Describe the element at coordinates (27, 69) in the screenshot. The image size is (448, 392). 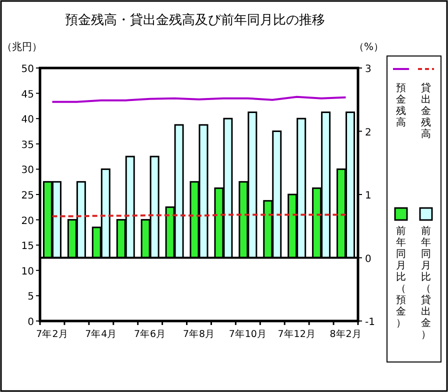
I see `y-tick-label: 50` at that location.